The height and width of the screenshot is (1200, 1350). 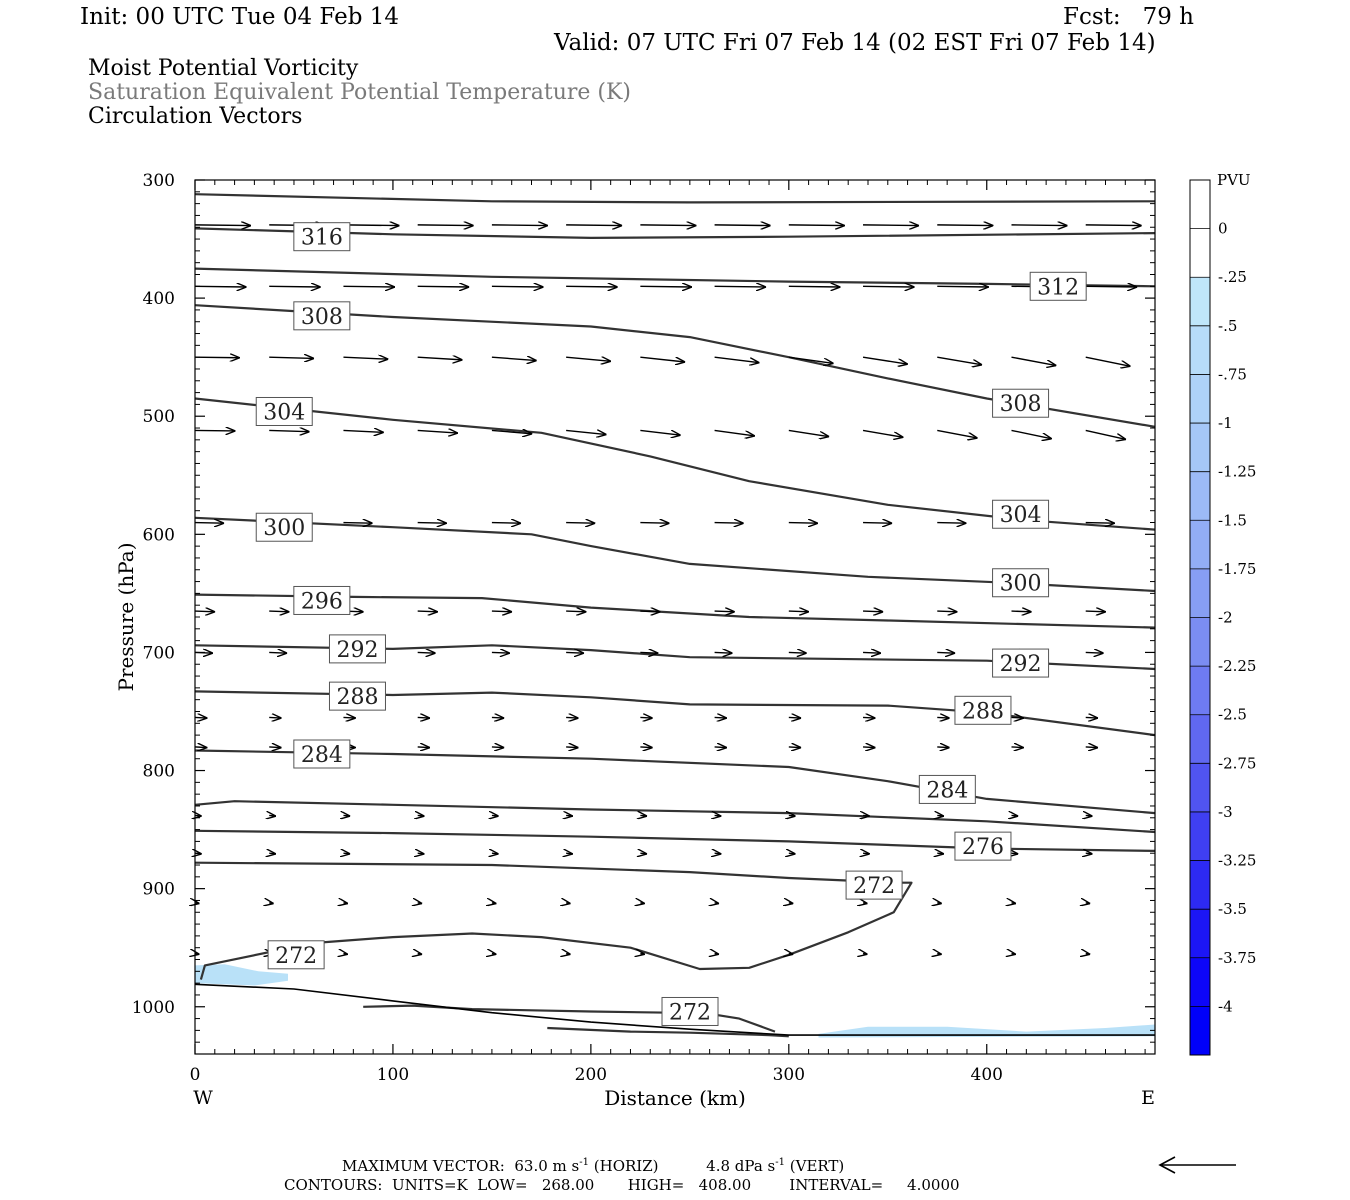 I want to click on colorbar-label: -3, so click(x=1225, y=812).